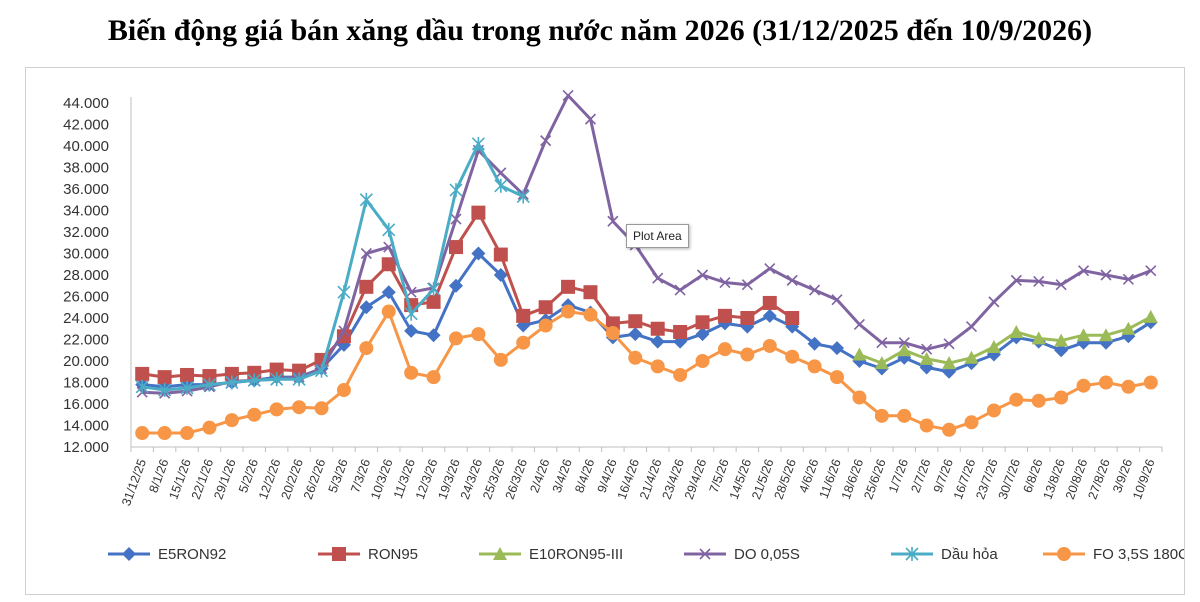 The image size is (1200, 602). I want to click on x-tick-label: 5/2/26, so click(248, 475).